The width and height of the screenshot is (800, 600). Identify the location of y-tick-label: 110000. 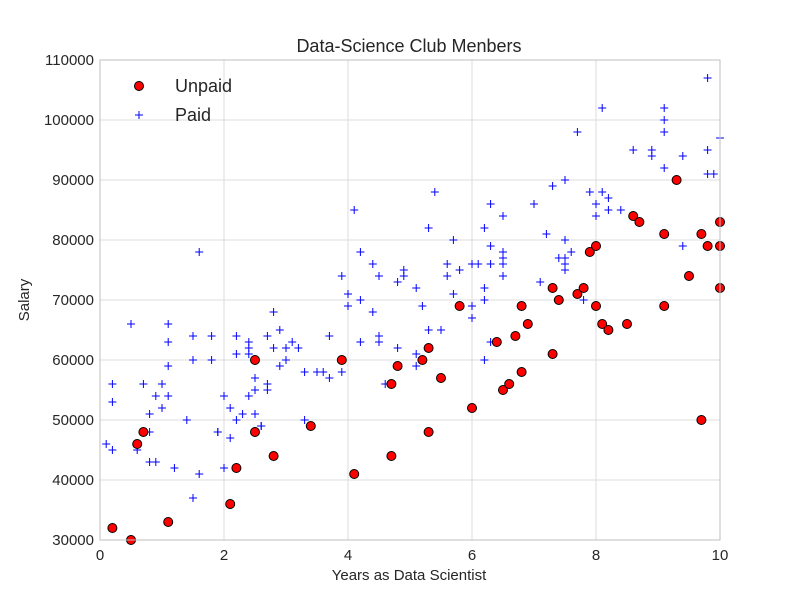
(69, 60).